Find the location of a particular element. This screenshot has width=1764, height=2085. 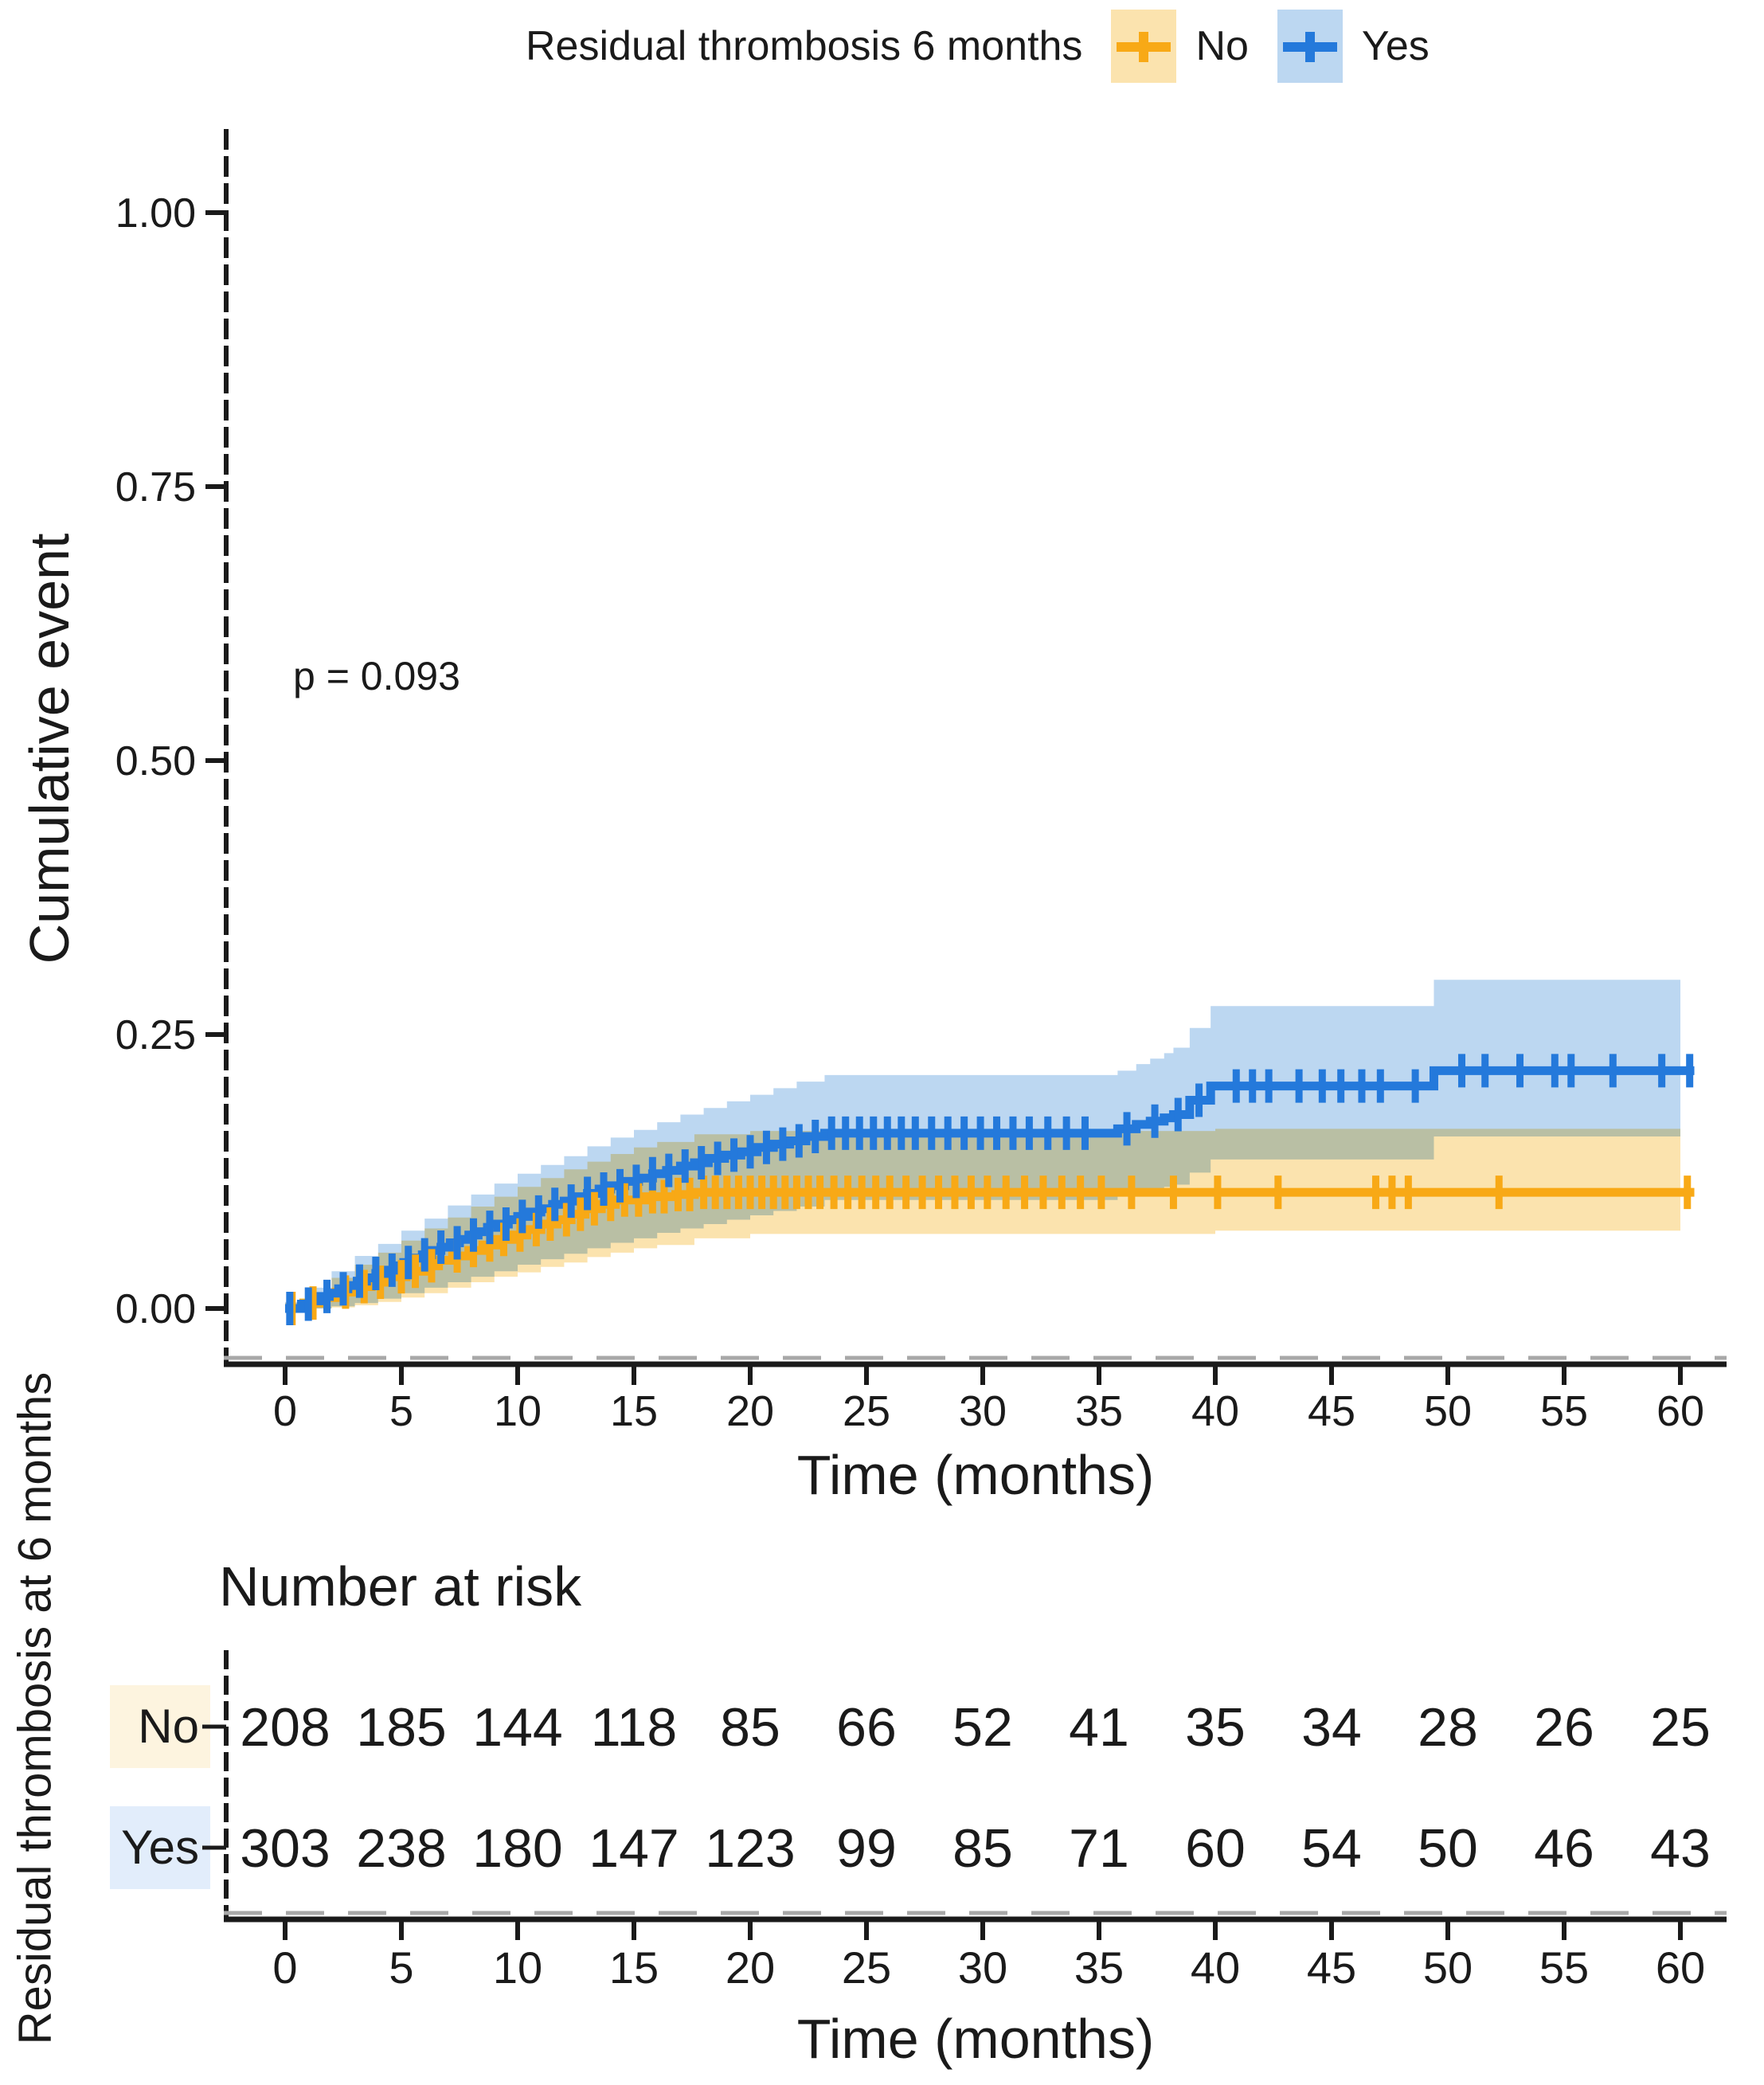

y-tick-label: 0.75 is located at coordinates (155, 487).